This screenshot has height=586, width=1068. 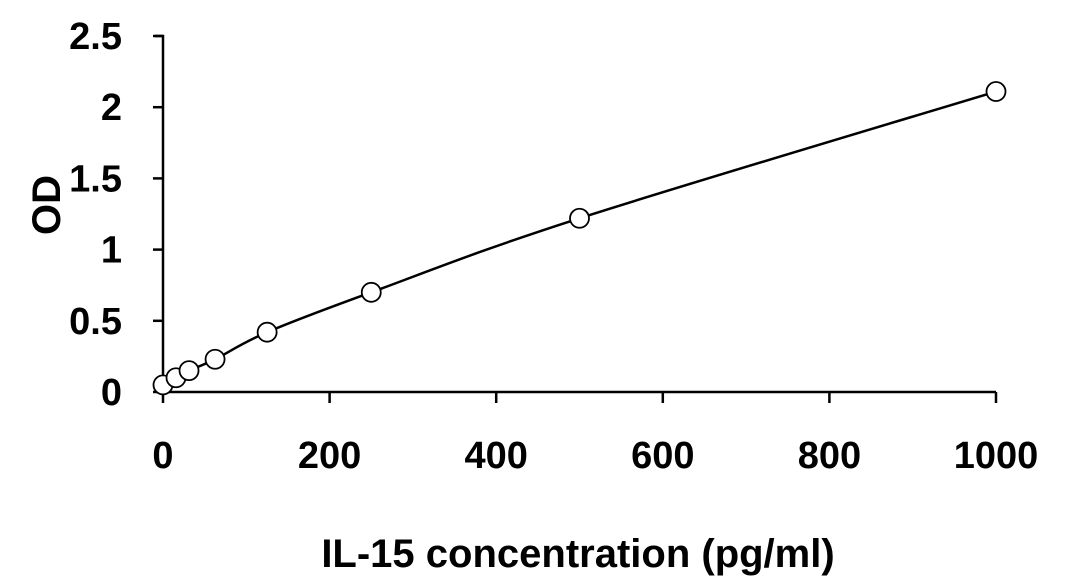 I want to click on x-tick-label: 400, so click(x=495, y=456).